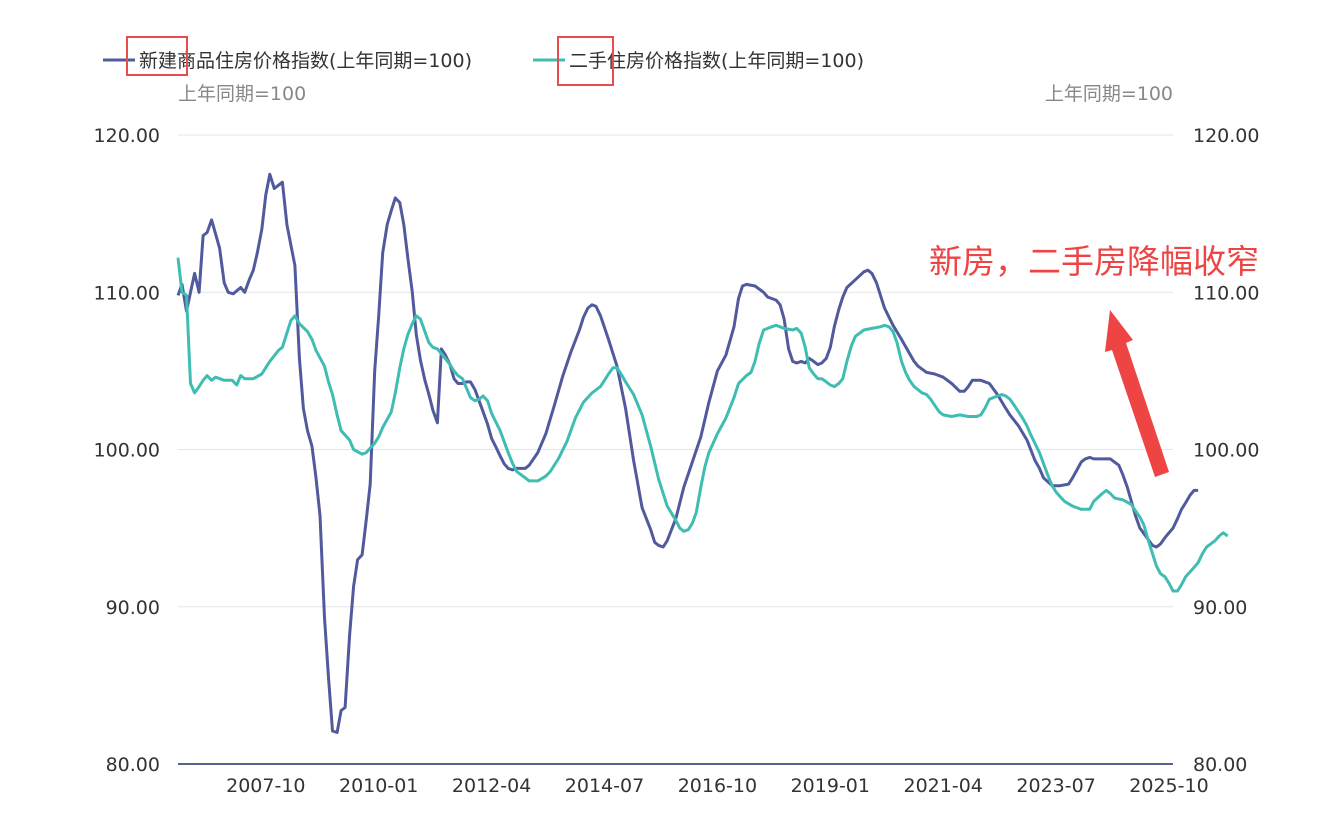  What do you see at coordinates (1220, 608) in the screenshot?
I see `y-tick-label-right: 90.00` at bounding box center [1220, 608].